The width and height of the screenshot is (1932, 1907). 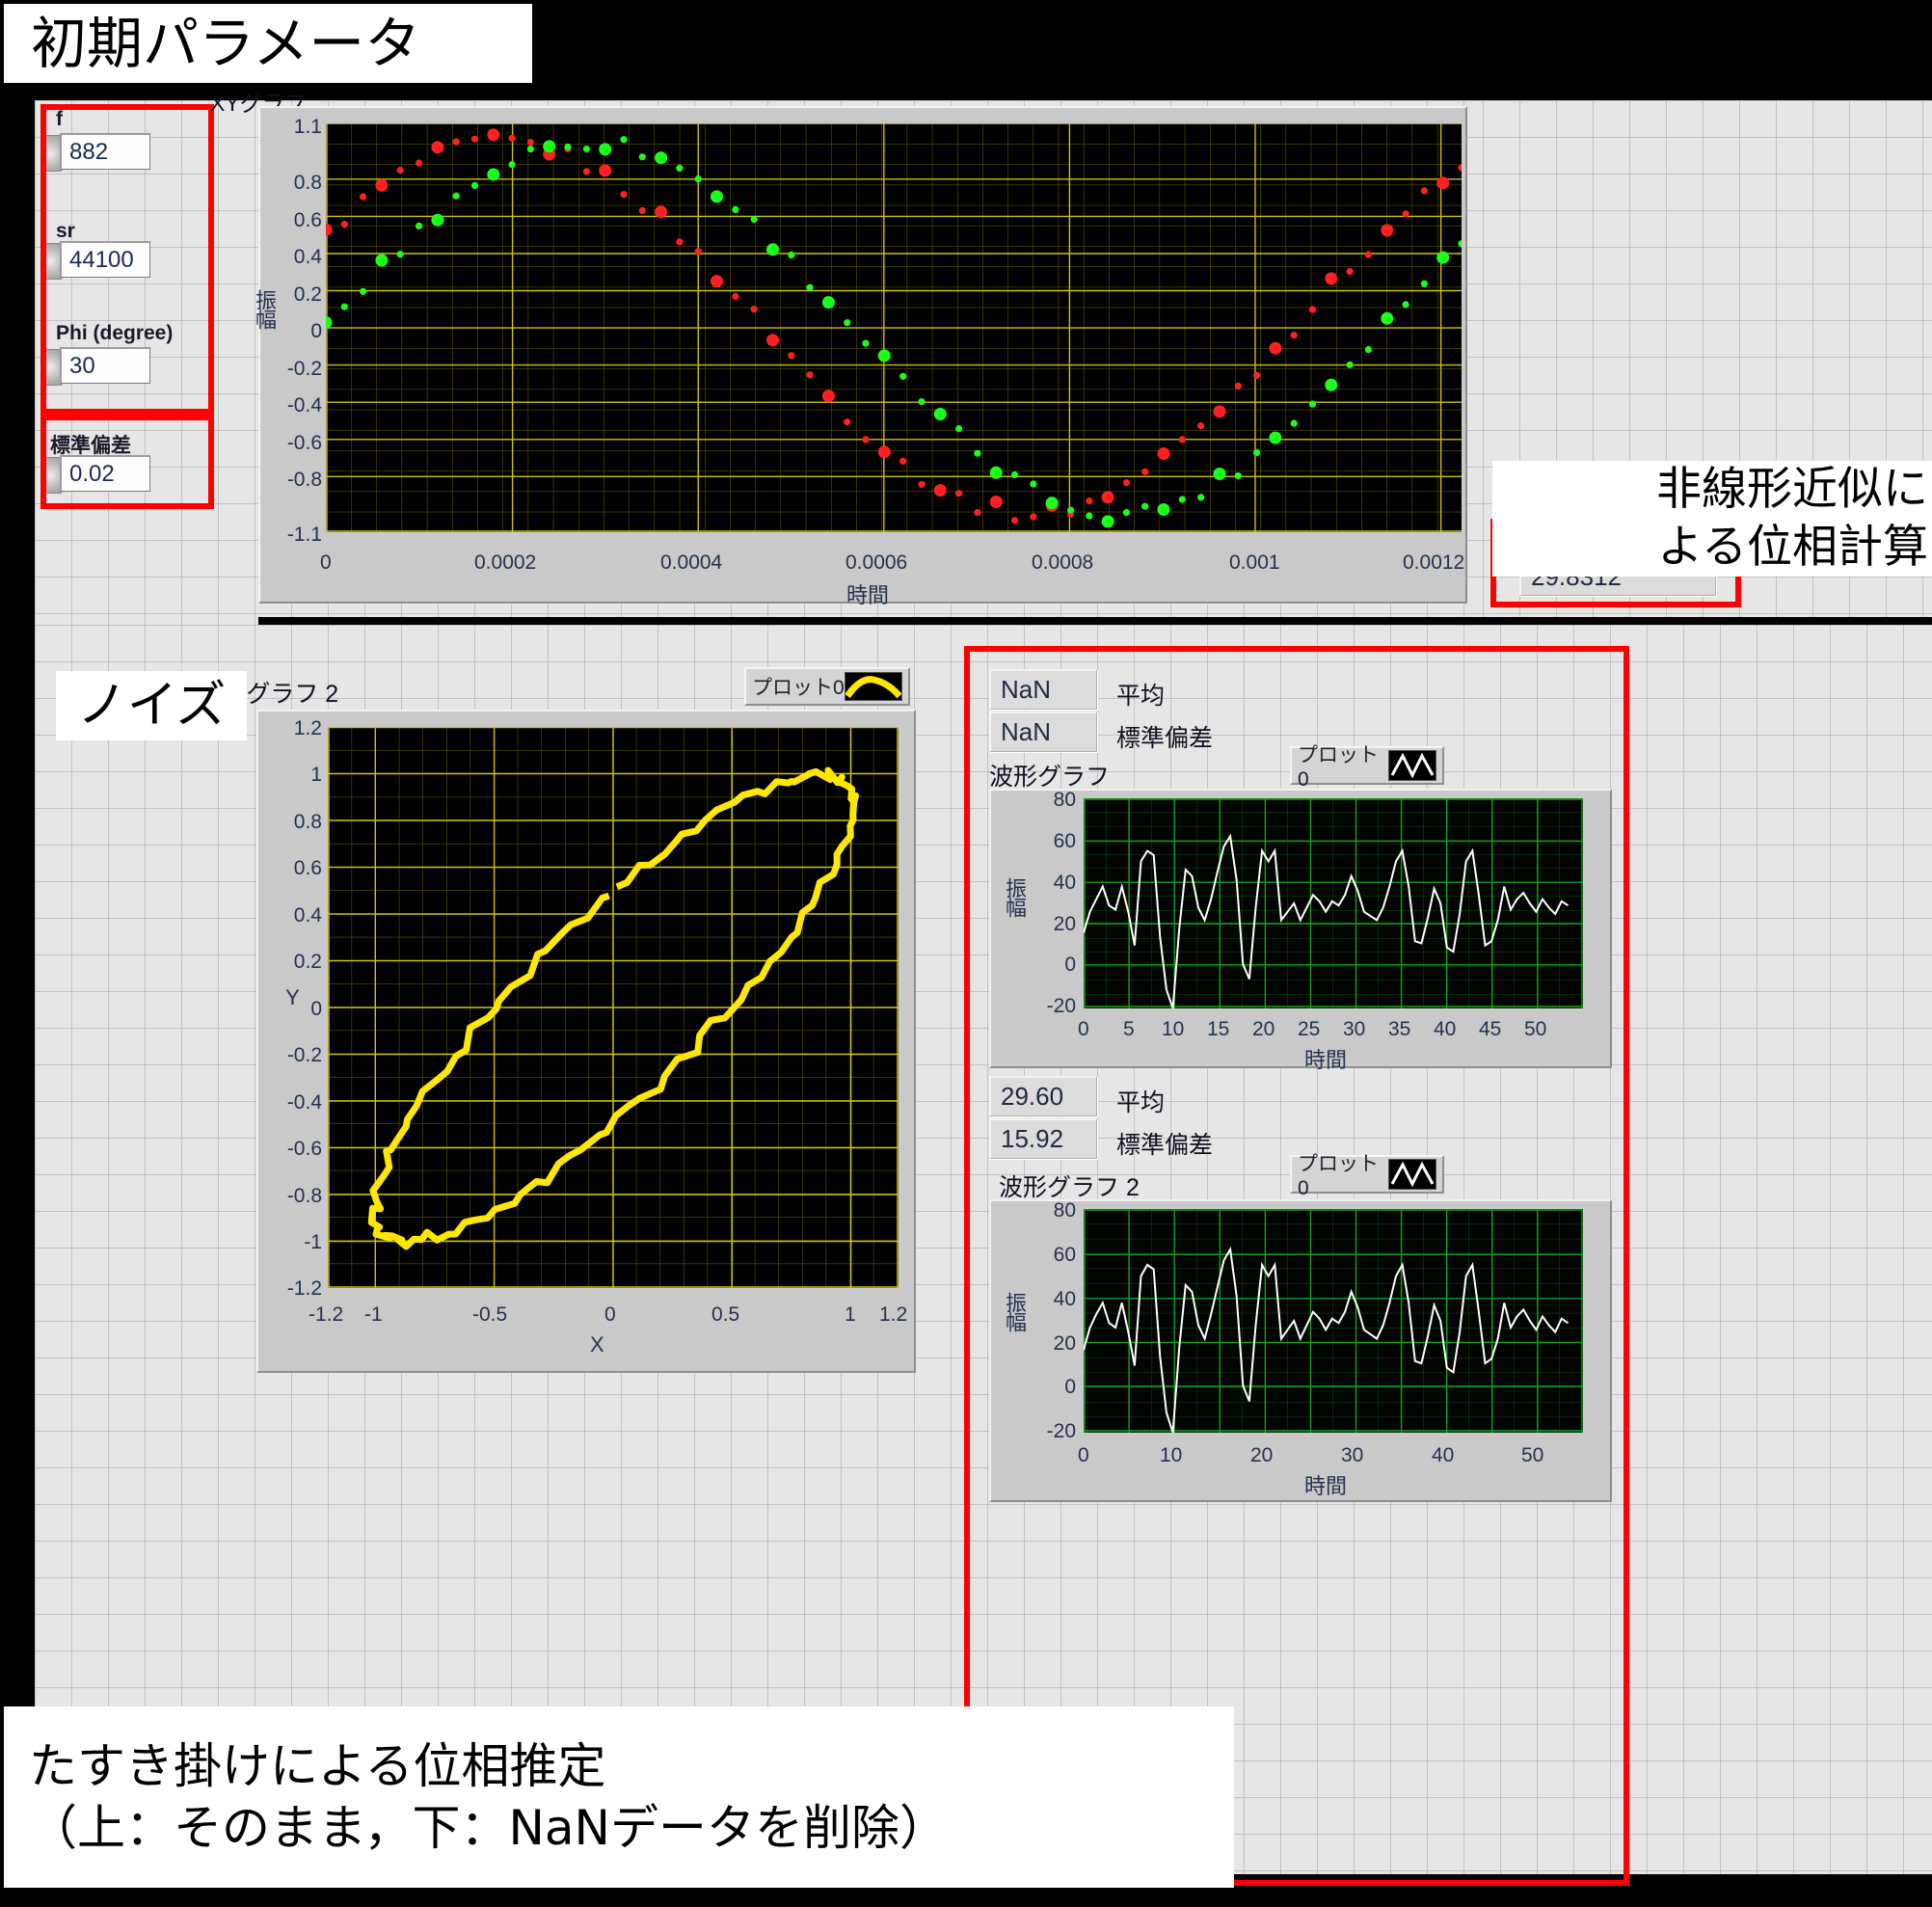 I want to click on wave1-legend: プロット0, so click(x=1367, y=767).